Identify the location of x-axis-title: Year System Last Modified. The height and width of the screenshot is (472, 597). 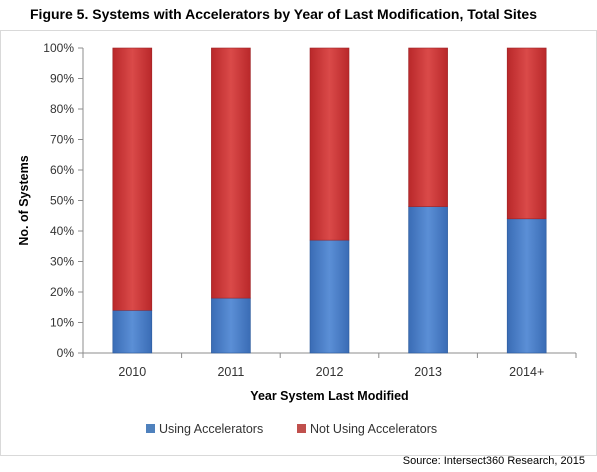
(329, 396).